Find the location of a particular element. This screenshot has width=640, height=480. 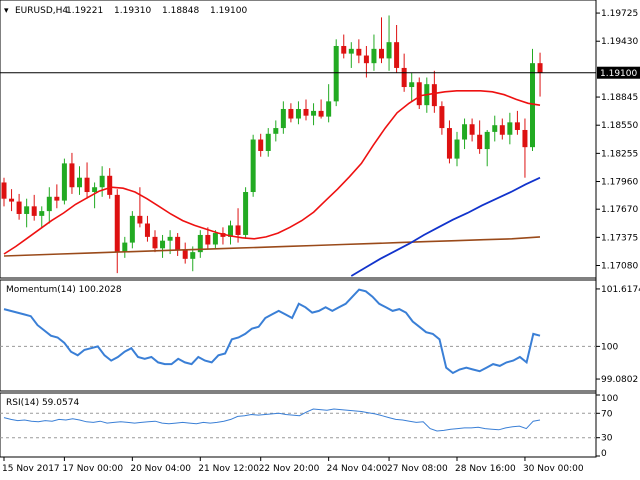

momentum-label: Momentum(14) 100.2028 is located at coordinates (64, 290).